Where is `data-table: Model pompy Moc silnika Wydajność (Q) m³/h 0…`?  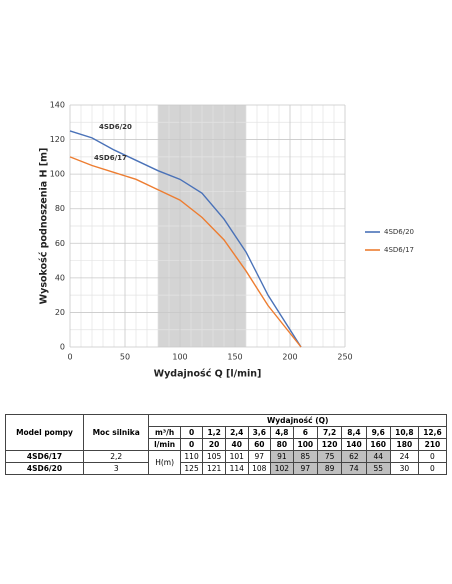 data-table: Model pompy Moc silnika Wydajność (Q) m³/h 0… is located at coordinates (226, 444).